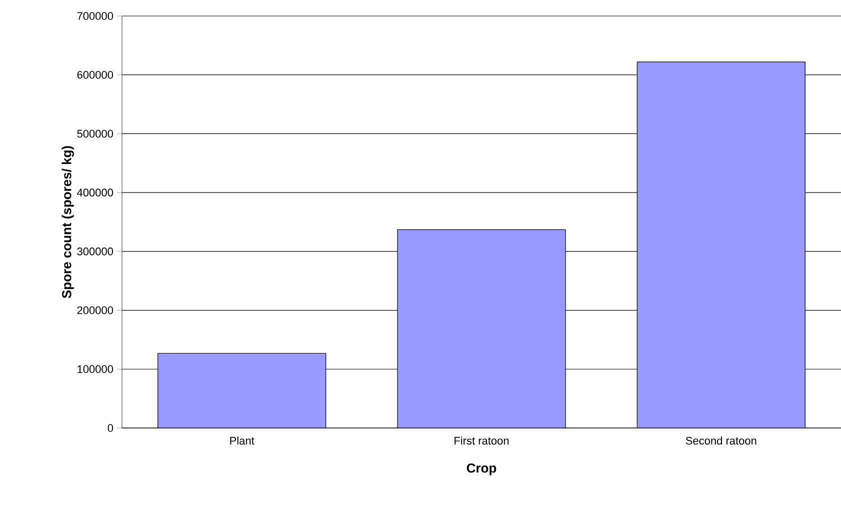 The width and height of the screenshot is (841, 505). I want to click on x-tick-label: First ratoon, so click(481, 440).